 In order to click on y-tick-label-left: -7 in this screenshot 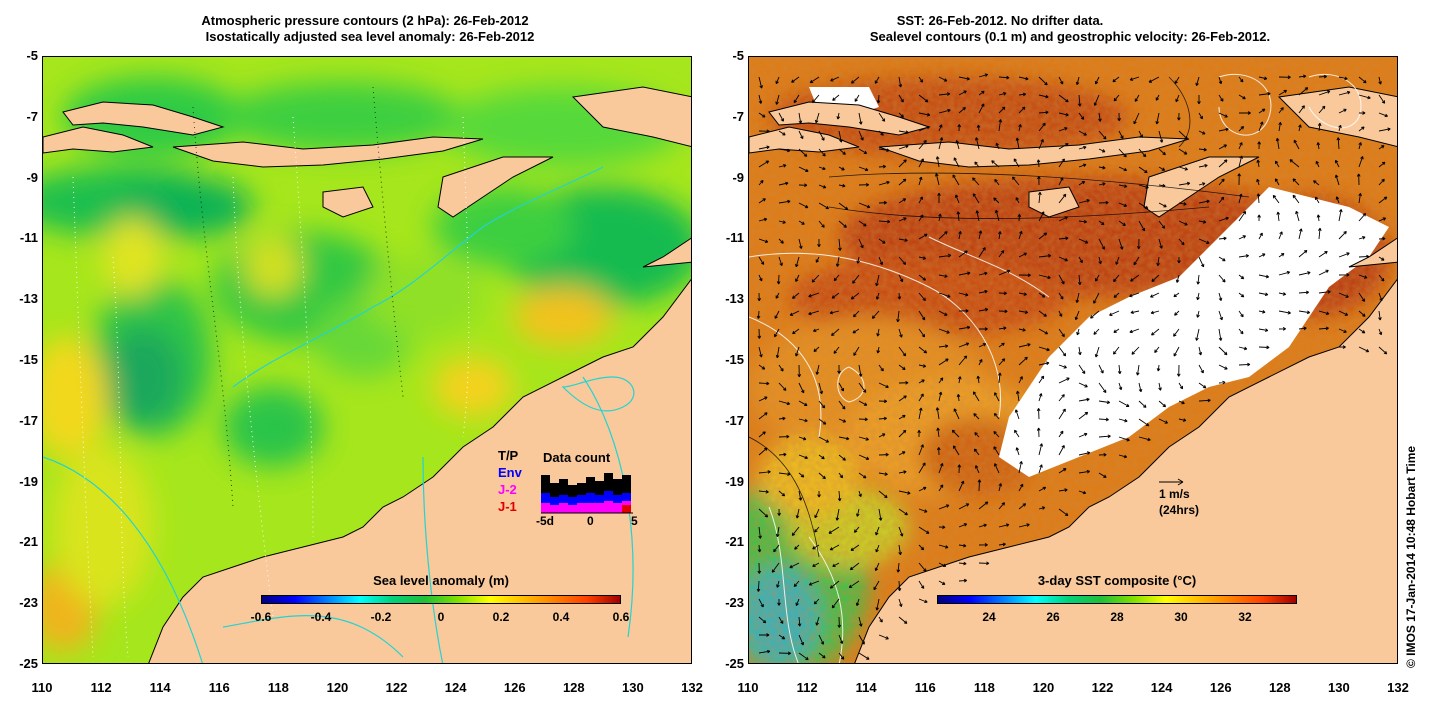, I will do `click(32, 116)`.